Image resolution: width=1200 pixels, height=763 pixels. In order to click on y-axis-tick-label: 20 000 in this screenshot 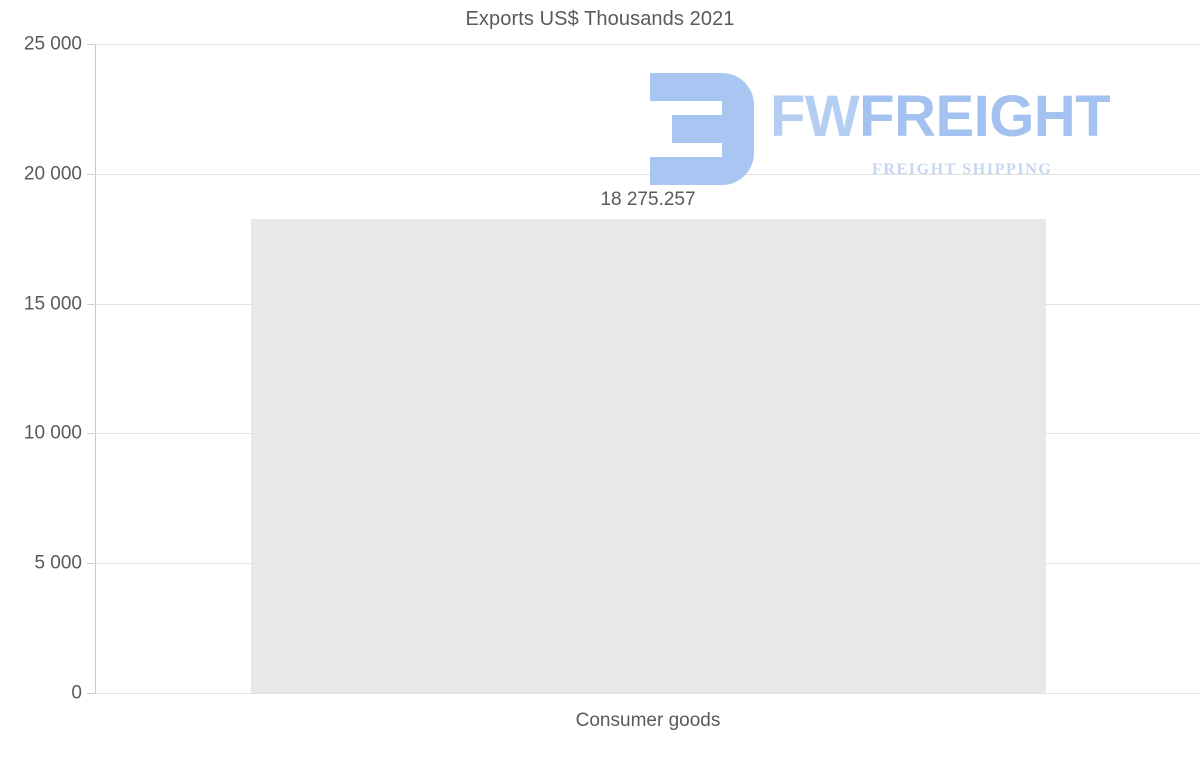, I will do `click(52, 174)`.